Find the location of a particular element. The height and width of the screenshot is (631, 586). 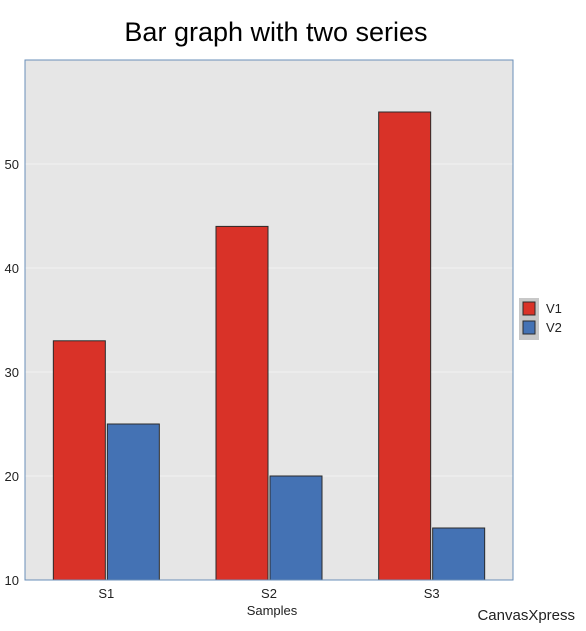

bar-v1-s2 is located at coordinates (242, 403).